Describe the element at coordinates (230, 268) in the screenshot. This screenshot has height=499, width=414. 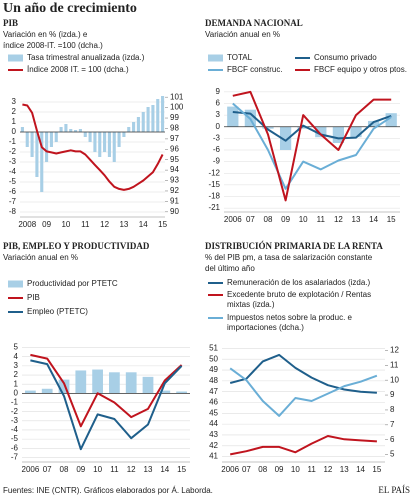
I see `chart-subtitle: del último año` at that location.